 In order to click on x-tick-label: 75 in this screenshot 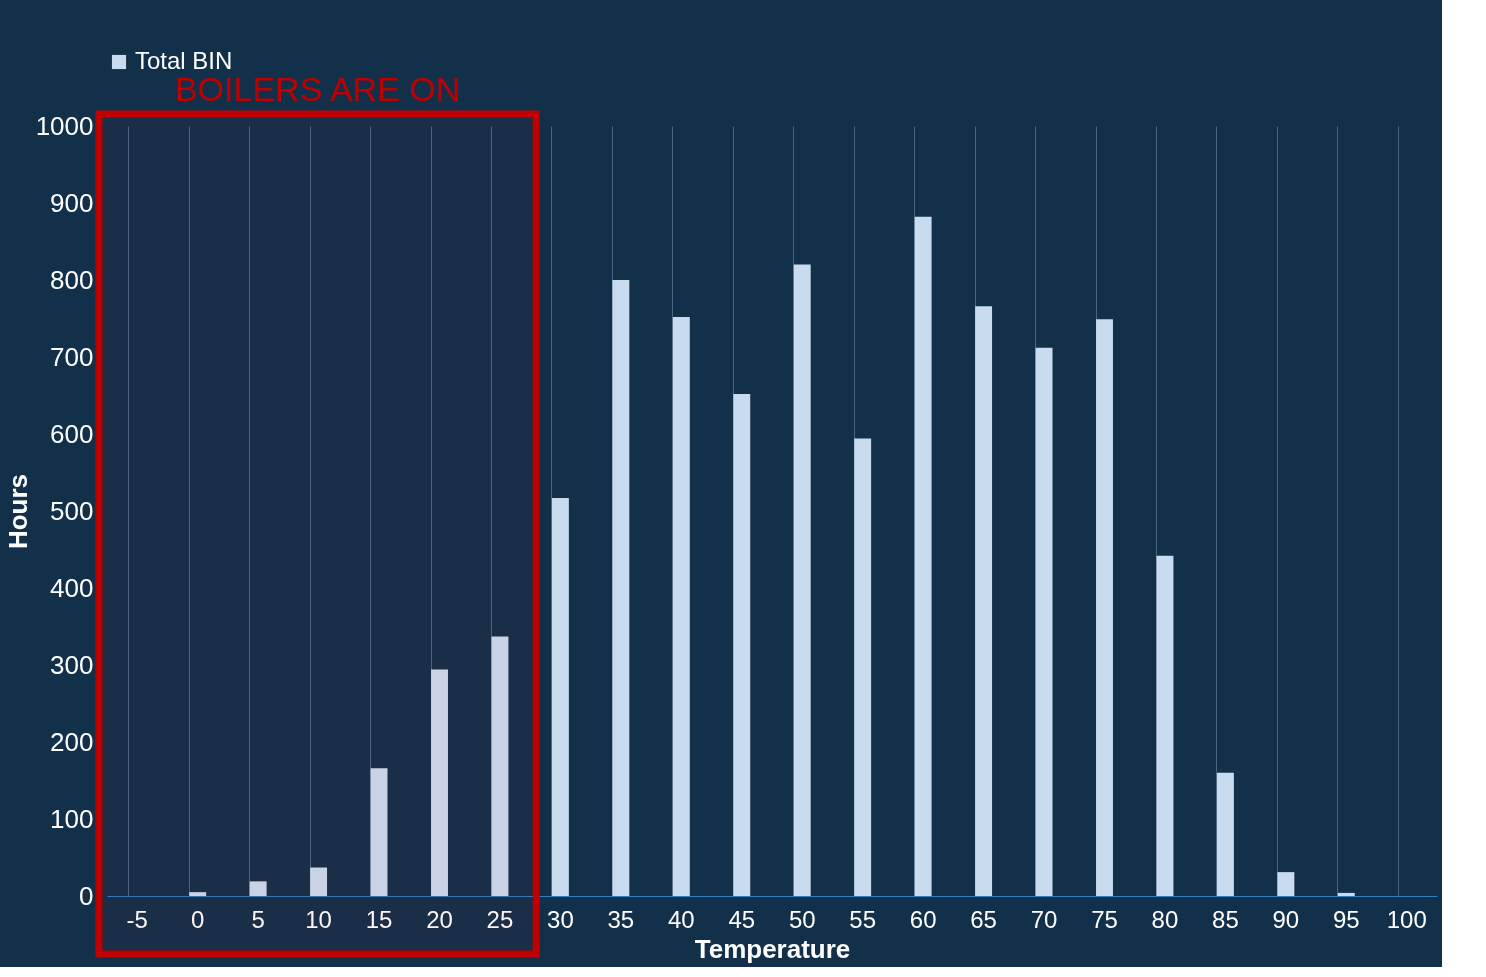, I will do `click(1104, 919)`.